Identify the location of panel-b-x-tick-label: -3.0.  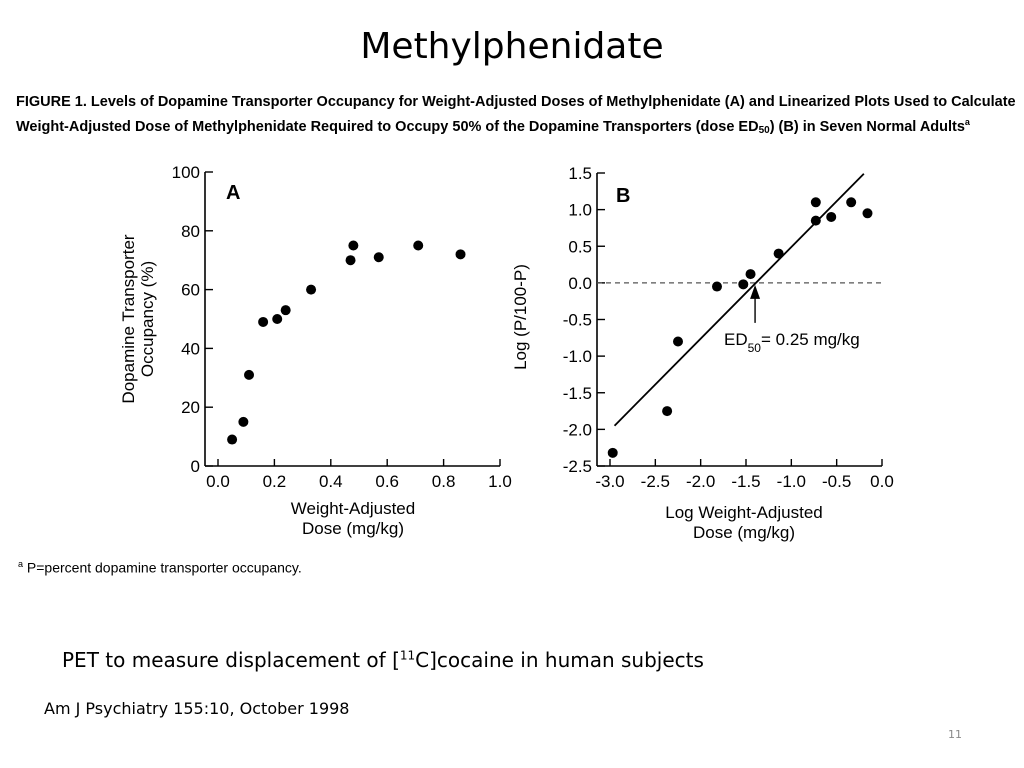
(609, 481).